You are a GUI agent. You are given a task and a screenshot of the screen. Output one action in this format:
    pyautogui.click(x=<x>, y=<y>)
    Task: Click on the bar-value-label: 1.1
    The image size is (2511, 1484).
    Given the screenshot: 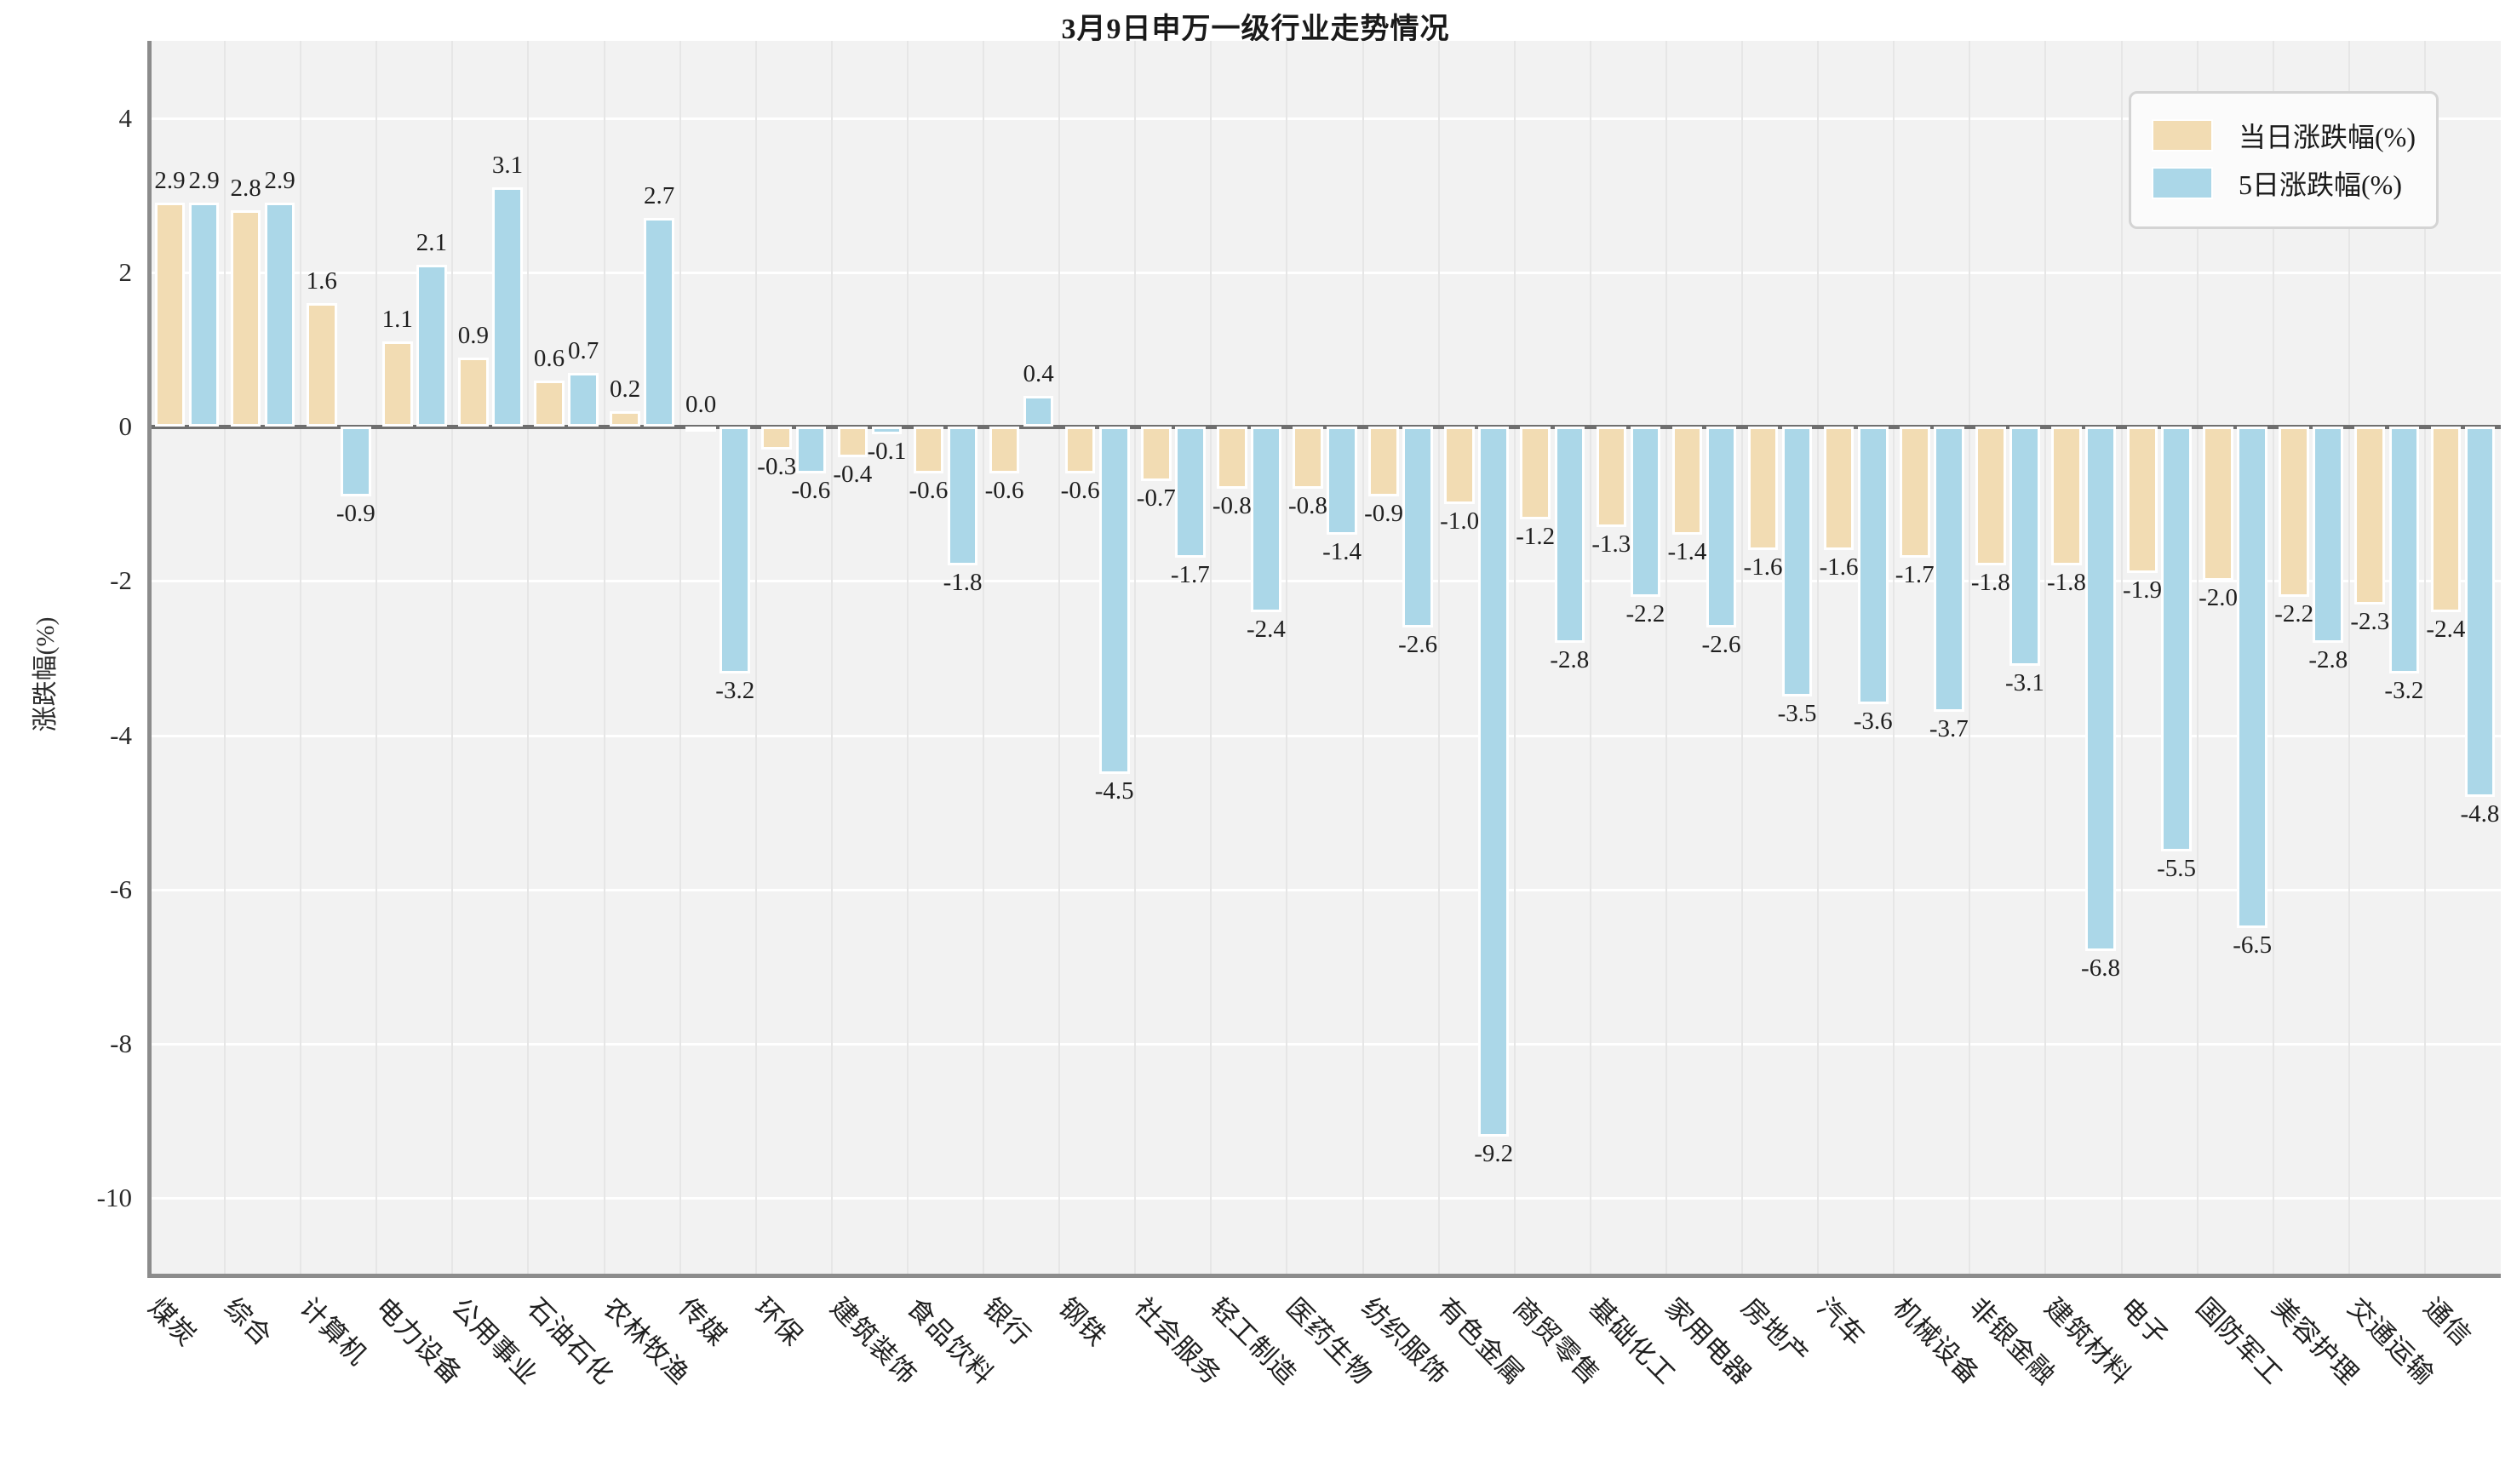 What is the action you would take?
    pyautogui.click(x=397, y=320)
    